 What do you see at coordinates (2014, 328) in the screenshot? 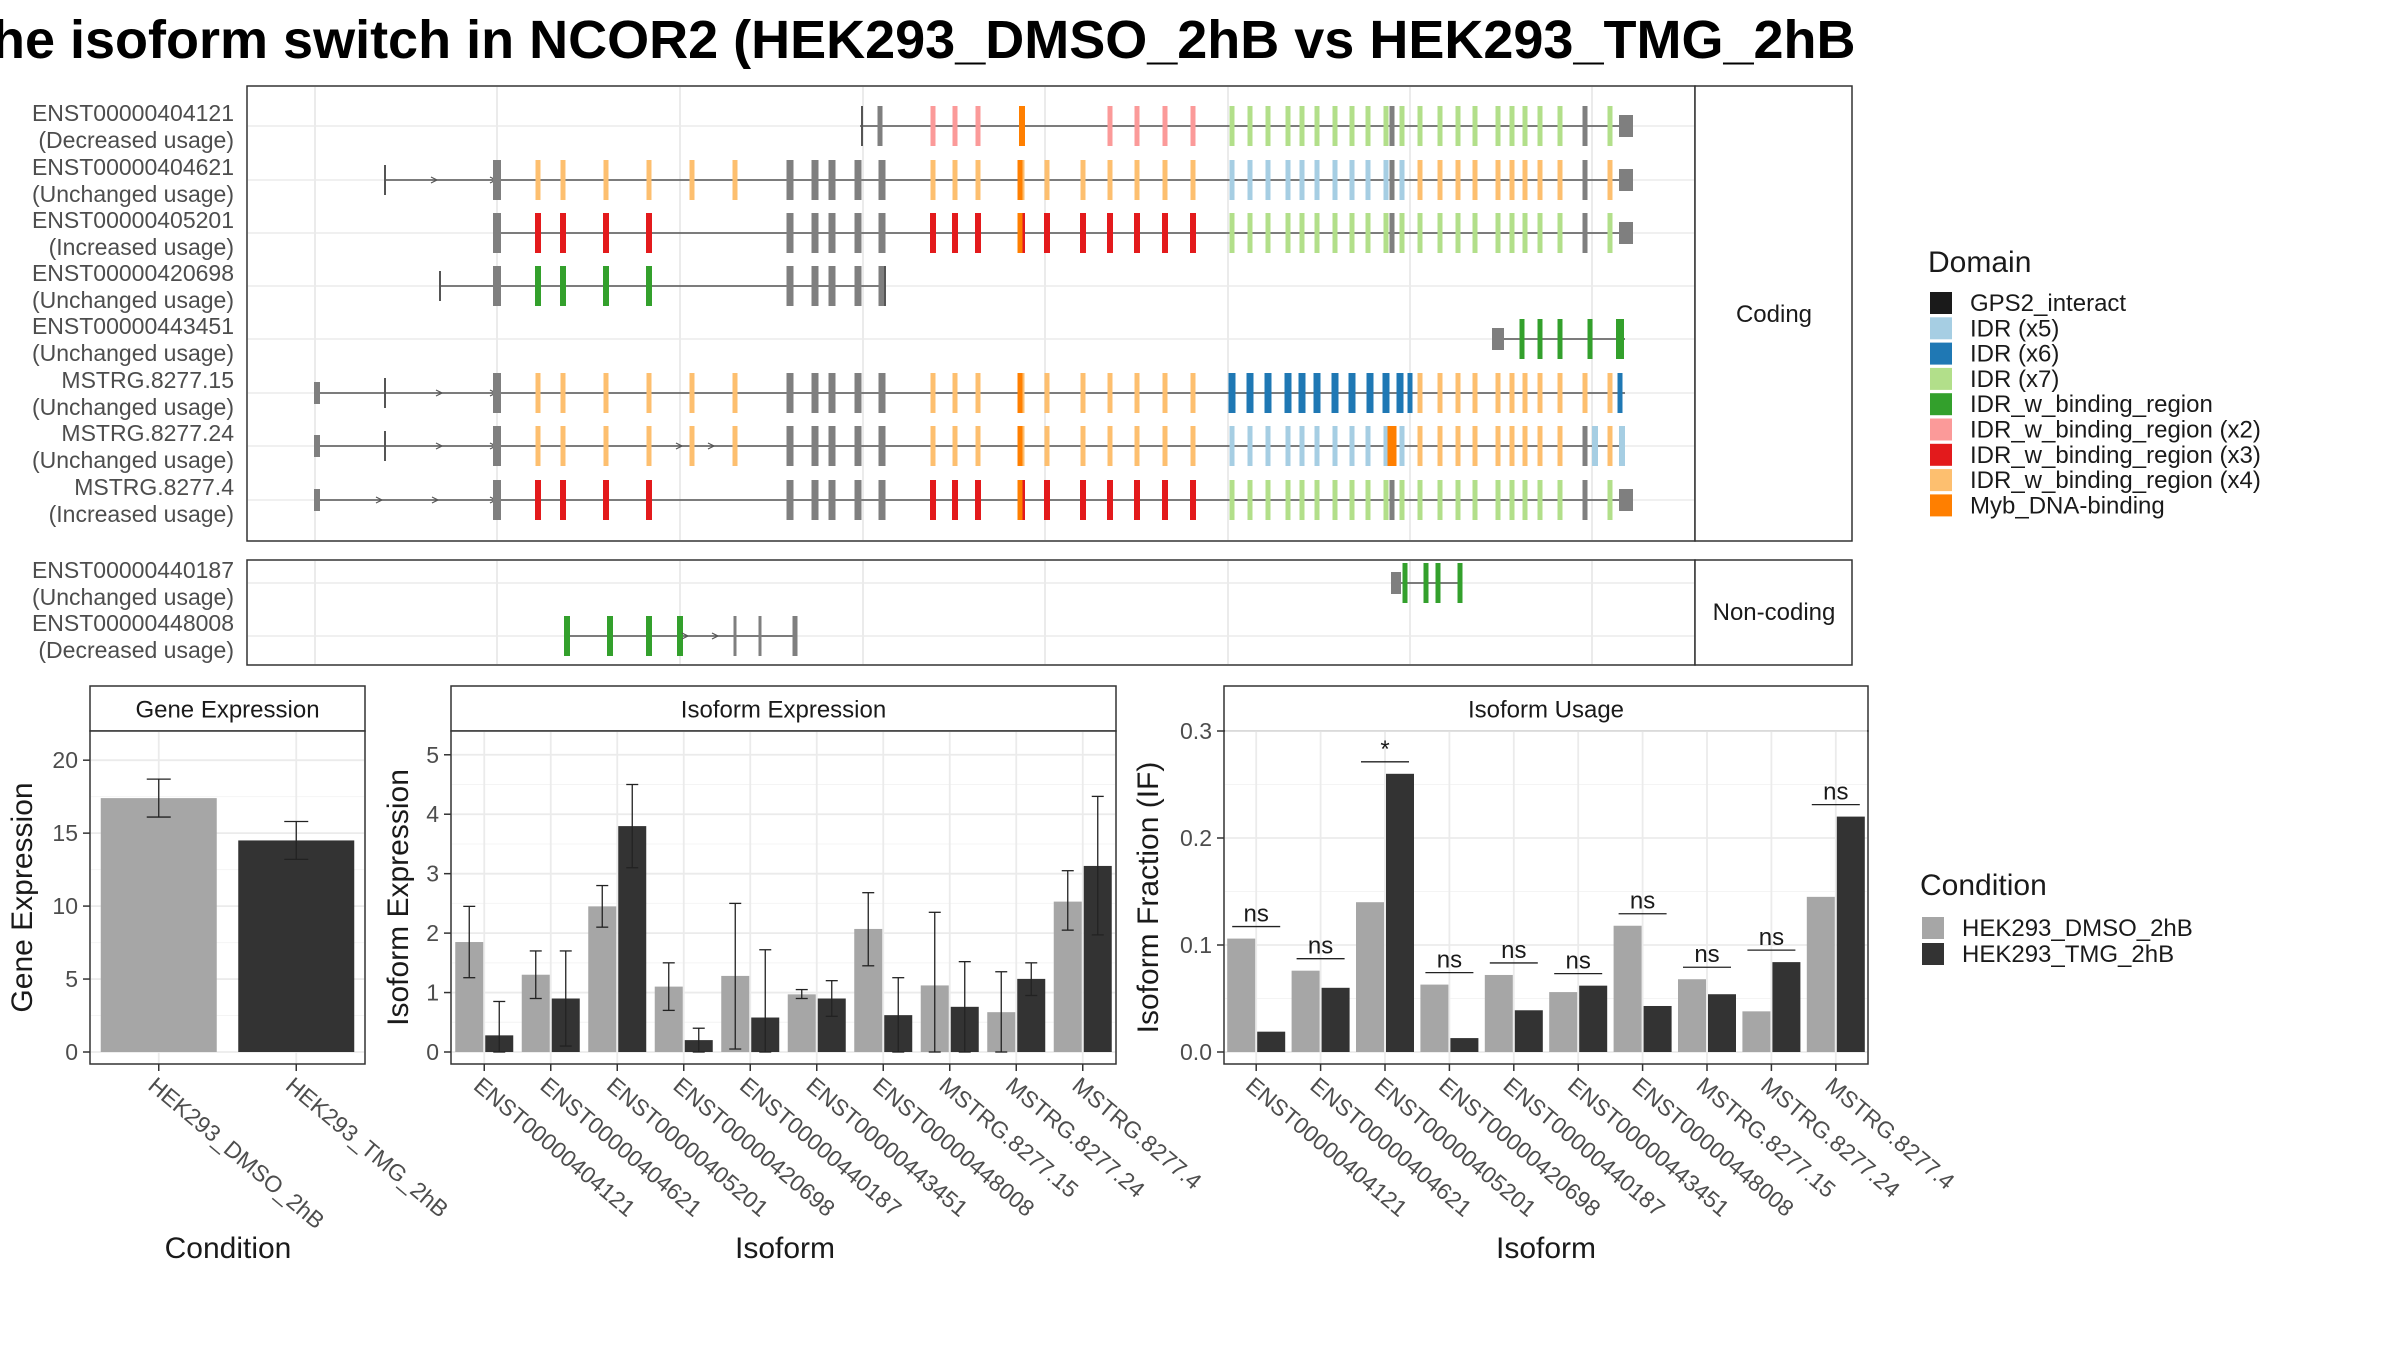
I see `domain-legend-label: IDR (x5)` at bounding box center [2014, 328].